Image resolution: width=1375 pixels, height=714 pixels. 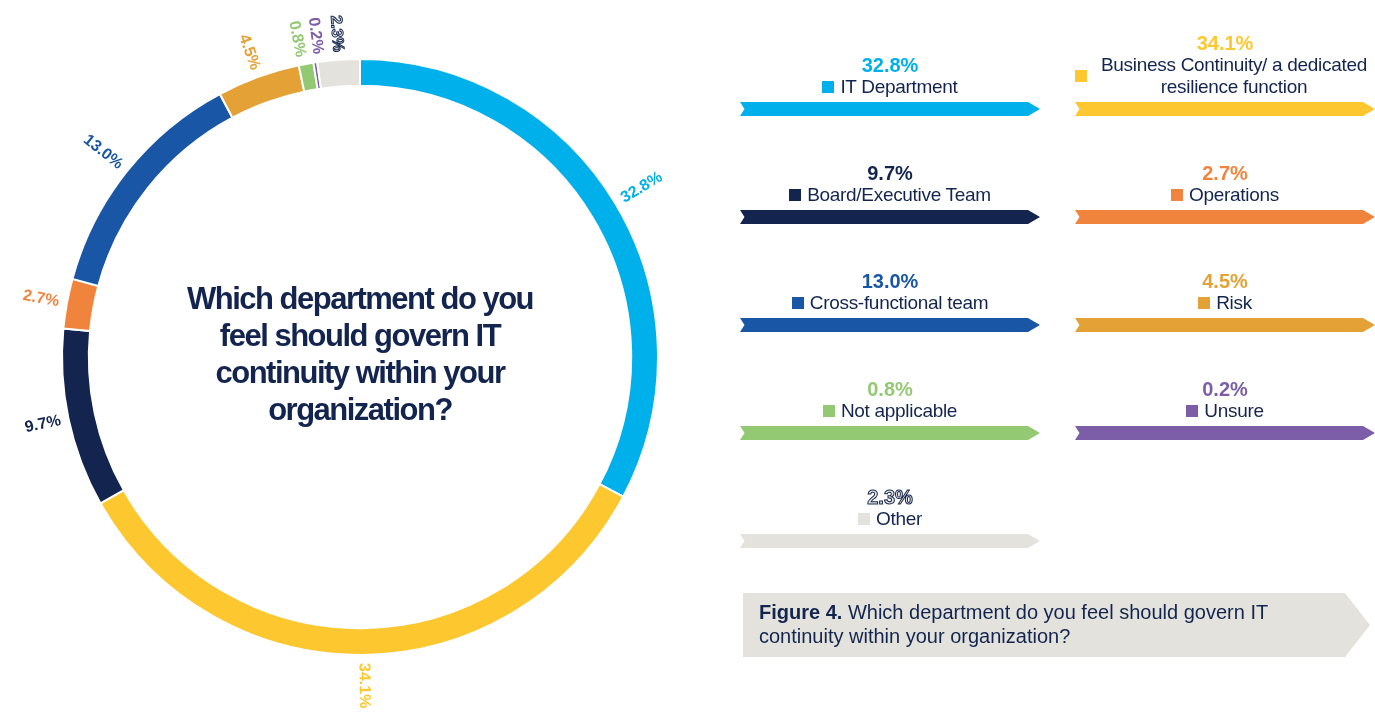 What do you see at coordinates (1234, 76) in the screenshot?
I see `legend-label: Business Continuity/ a dedicated resilience function` at bounding box center [1234, 76].